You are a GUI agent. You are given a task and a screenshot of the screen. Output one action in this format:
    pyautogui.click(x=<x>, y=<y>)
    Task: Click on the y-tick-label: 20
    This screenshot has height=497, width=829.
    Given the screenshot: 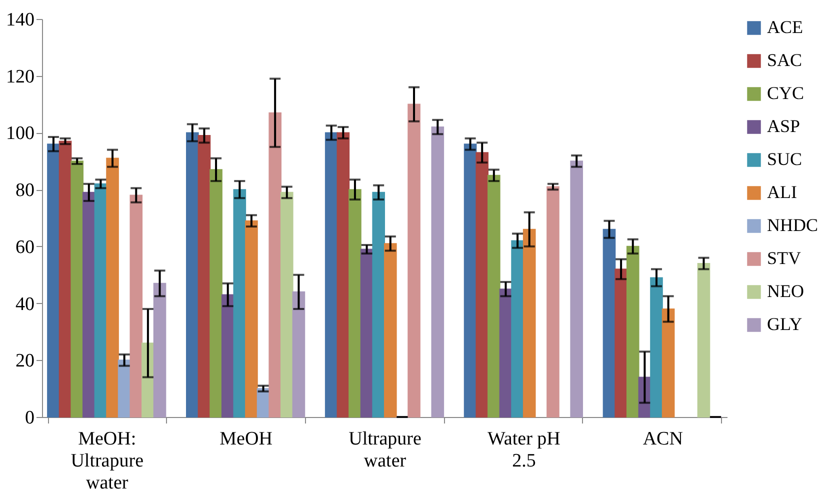 What is the action you would take?
    pyautogui.click(x=25, y=361)
    